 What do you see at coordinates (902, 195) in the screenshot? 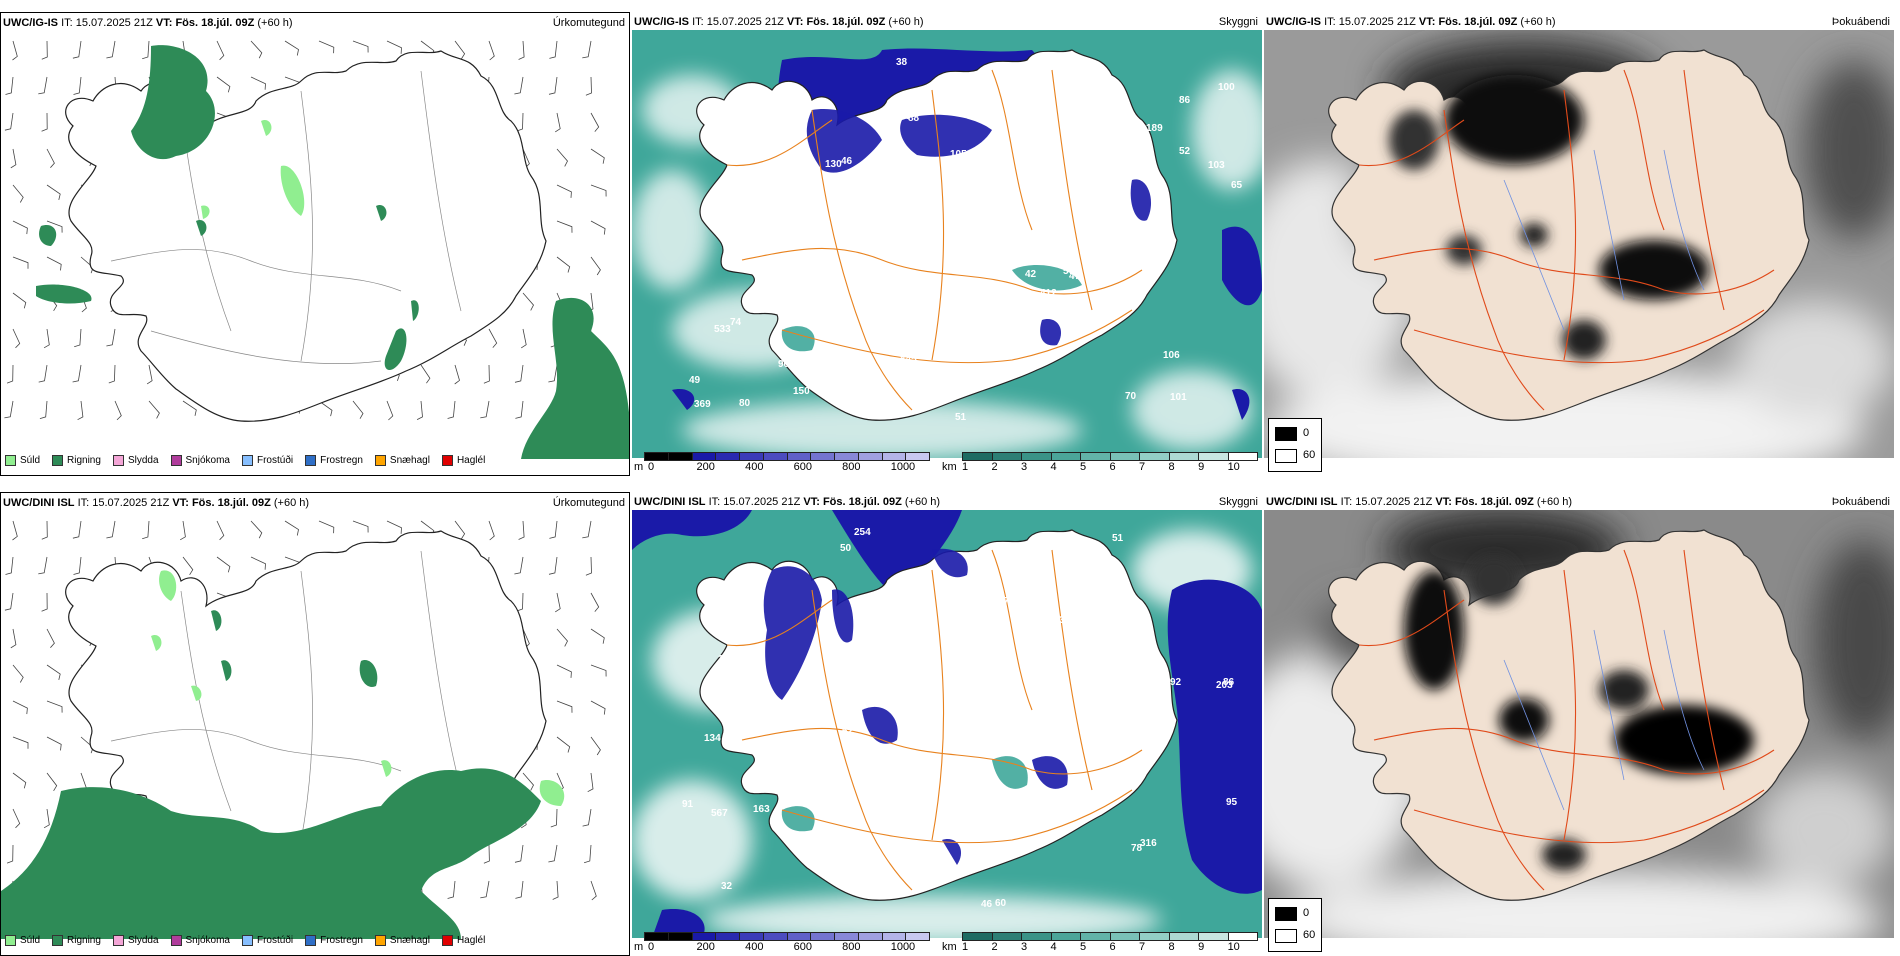
I see `cloud-base-value: 80` at bounding box center [902, 195].